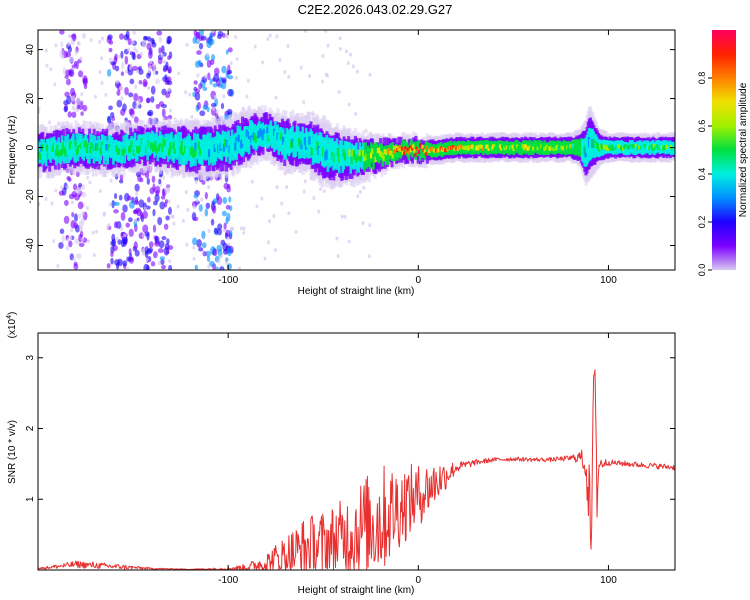 The height and width of the screenshot is (600, 750). Describe the element at coordinates (9, 317) in the screenshot. I see `snr-y-multiplier-exp: 4` at that location.